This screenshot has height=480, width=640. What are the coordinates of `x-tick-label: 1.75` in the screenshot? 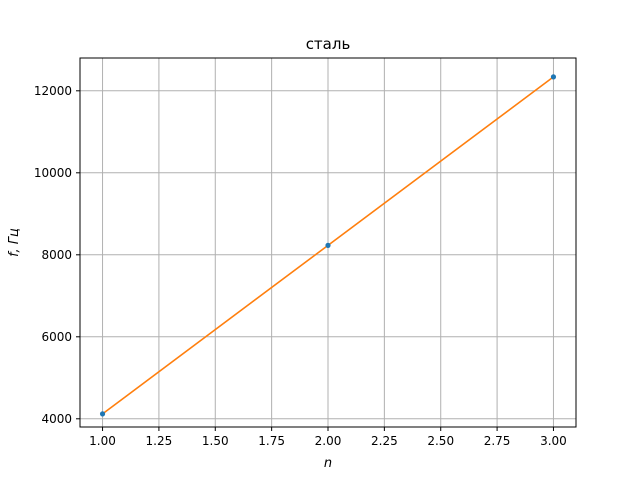 It's located at (271, 441).